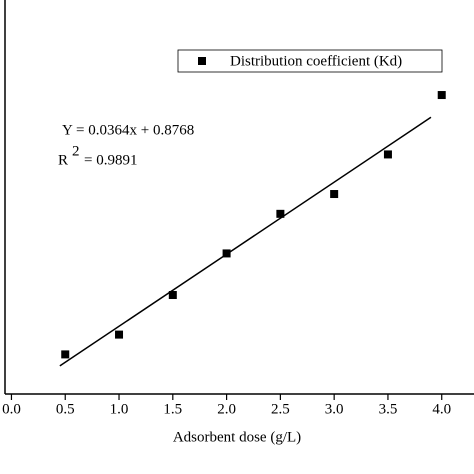 The height and width of the screenshot is (474, 474). I want to click on x-tick-label: 2.0, so click(226, 409).